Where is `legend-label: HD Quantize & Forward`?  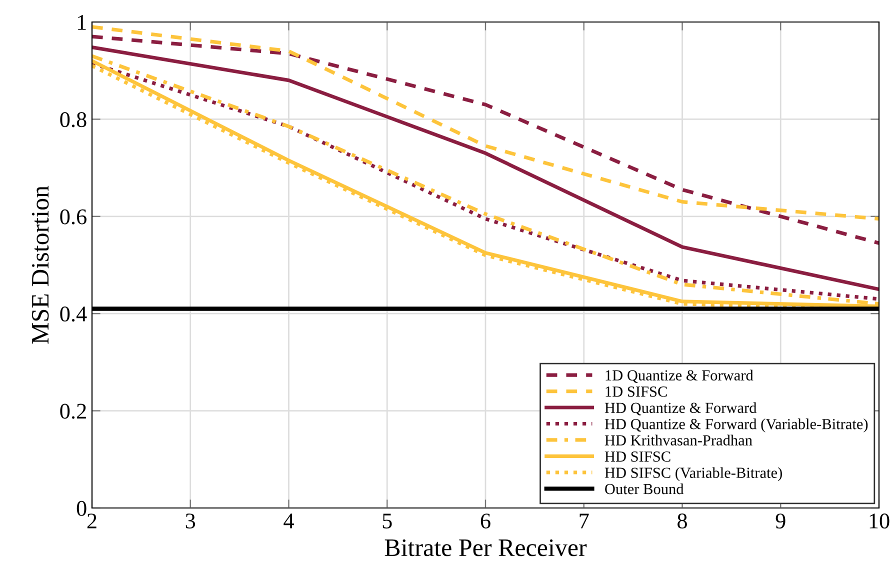
legend-label: HD Quantize & Forward is located at coordinates (680, 409).